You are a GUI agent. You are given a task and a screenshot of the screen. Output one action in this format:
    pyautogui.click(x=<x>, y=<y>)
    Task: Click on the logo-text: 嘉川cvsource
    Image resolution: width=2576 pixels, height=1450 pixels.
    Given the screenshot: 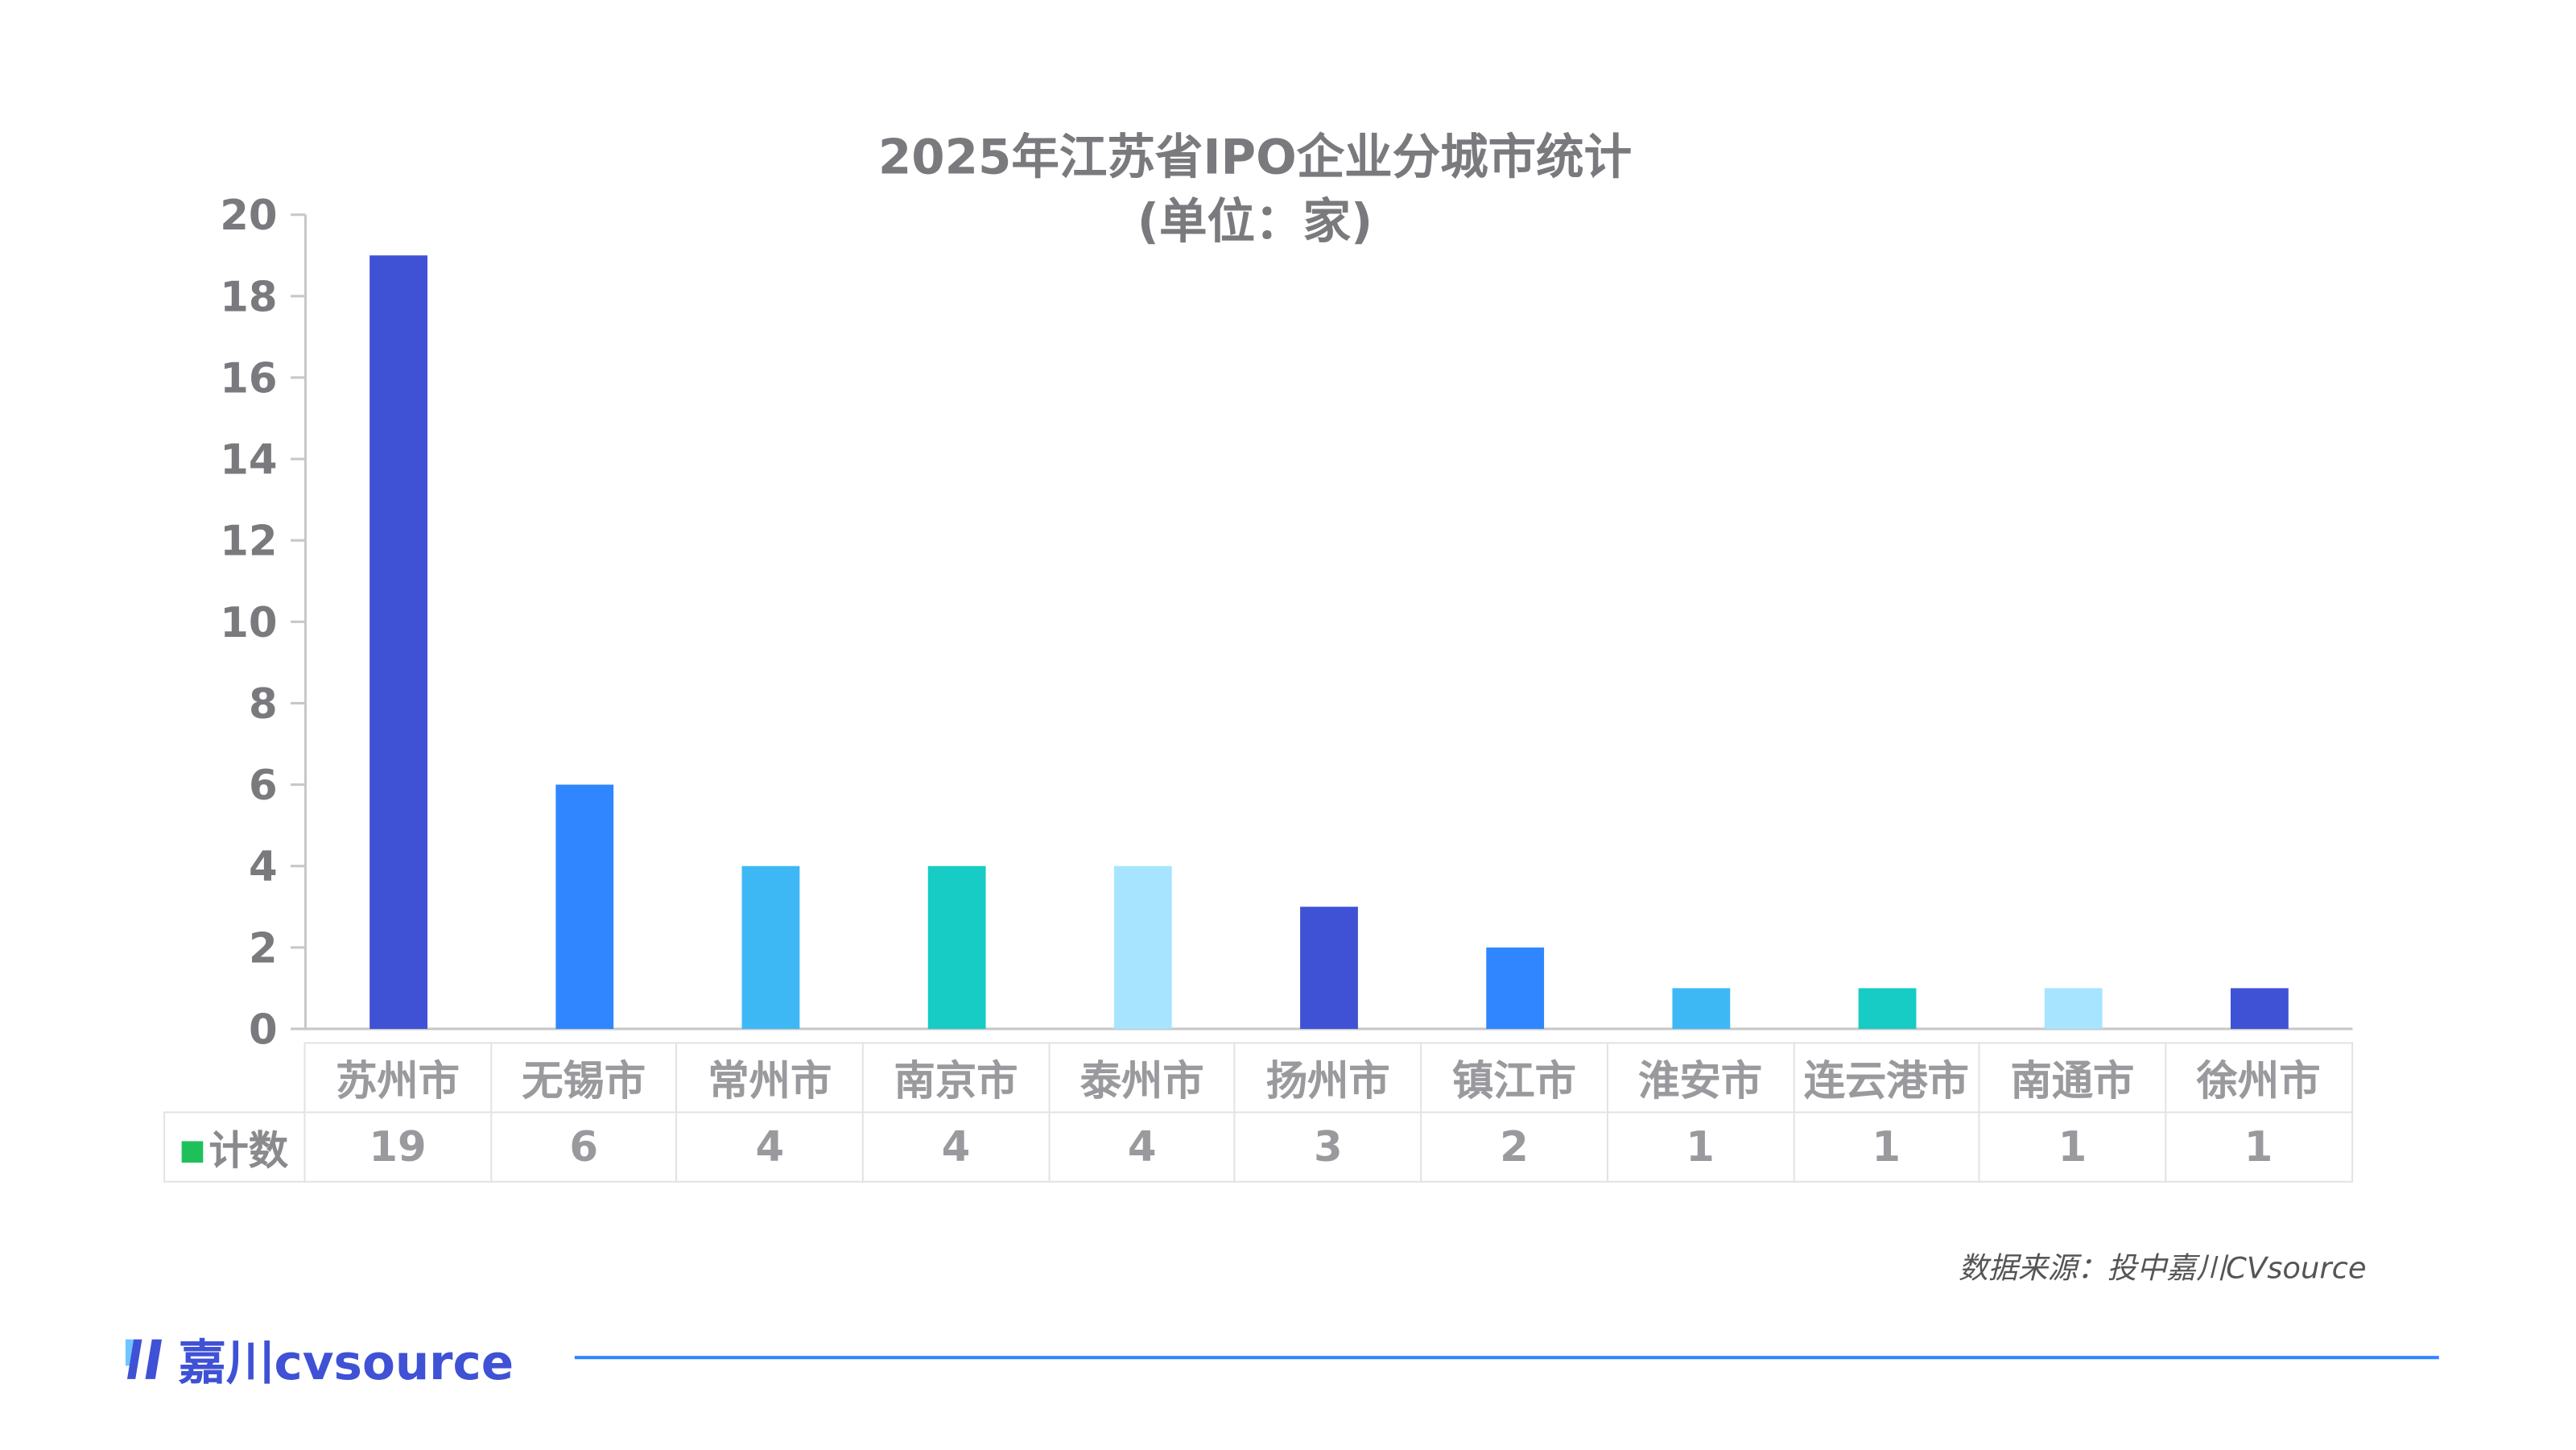 What is the action you would take?
    pyautogui.click(x=346, y=1362)
    